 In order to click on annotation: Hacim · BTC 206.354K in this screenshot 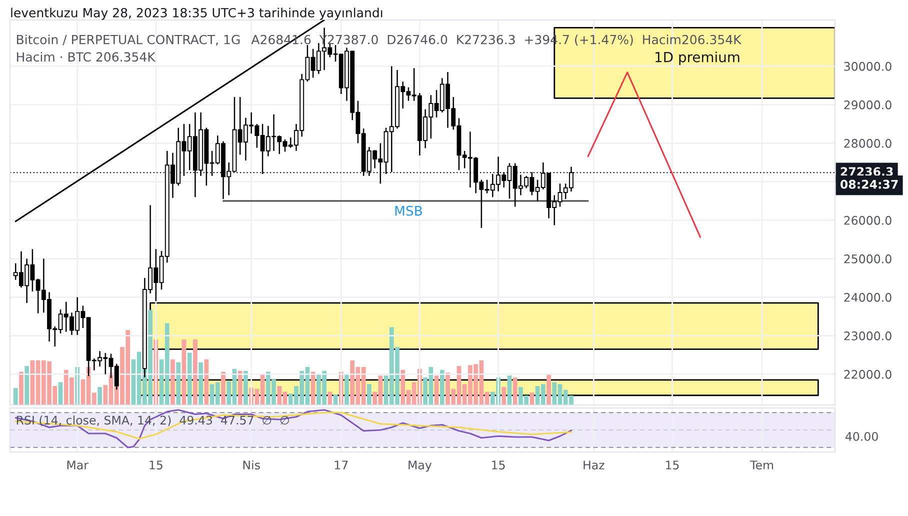, I will do `click(86, 57)`.